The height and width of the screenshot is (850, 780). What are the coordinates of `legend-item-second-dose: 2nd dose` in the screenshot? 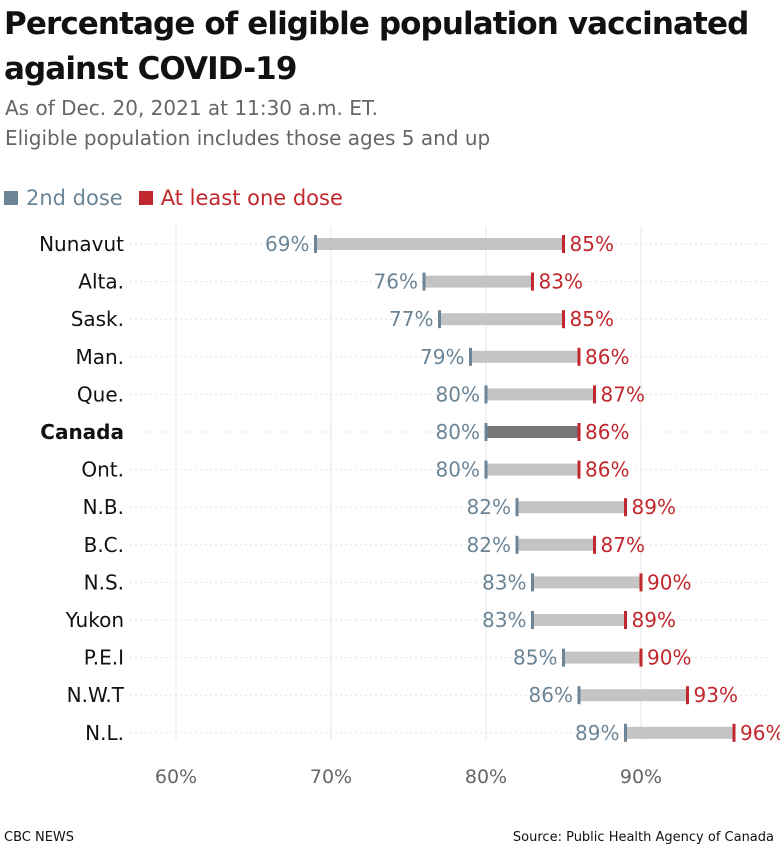 It's located at (63, 198).